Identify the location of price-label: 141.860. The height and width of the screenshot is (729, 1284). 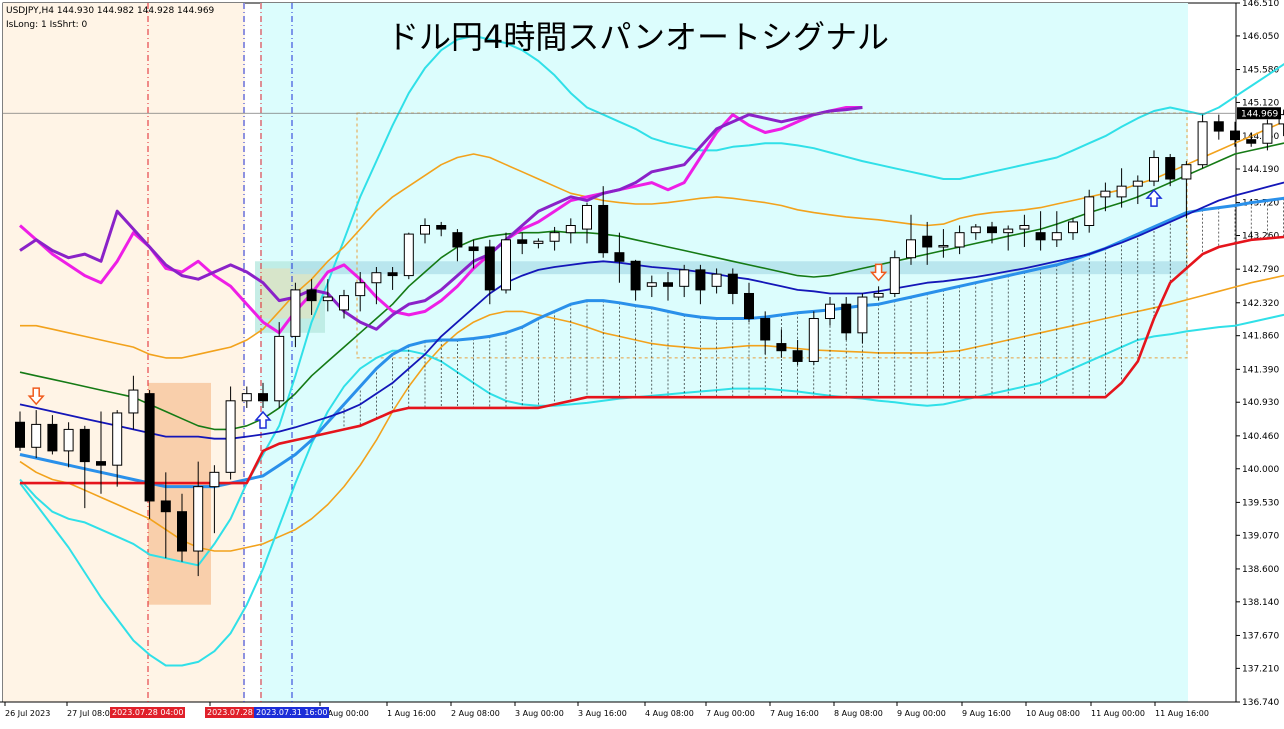
(1260, 337).